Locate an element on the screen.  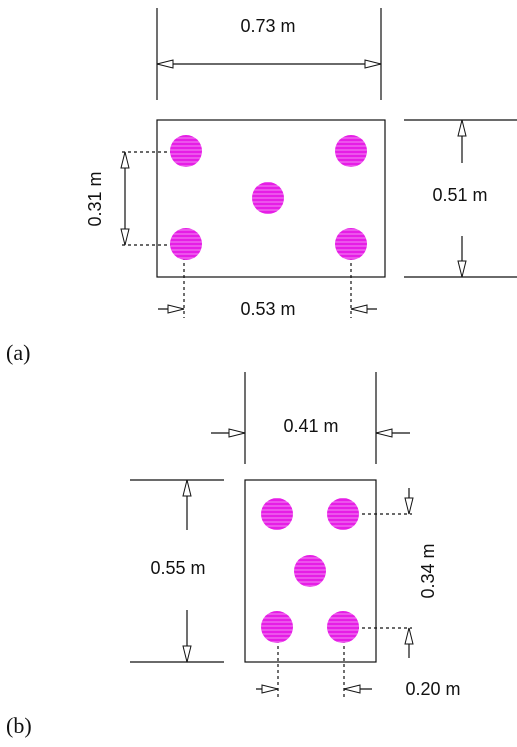
spacing-h-b-arrow-right is located at coordinates (352, 689).